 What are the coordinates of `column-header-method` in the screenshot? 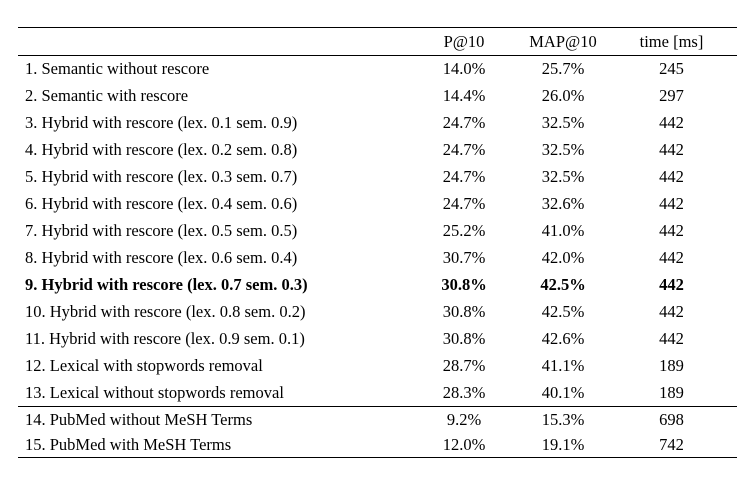 It's located at (219, 42).